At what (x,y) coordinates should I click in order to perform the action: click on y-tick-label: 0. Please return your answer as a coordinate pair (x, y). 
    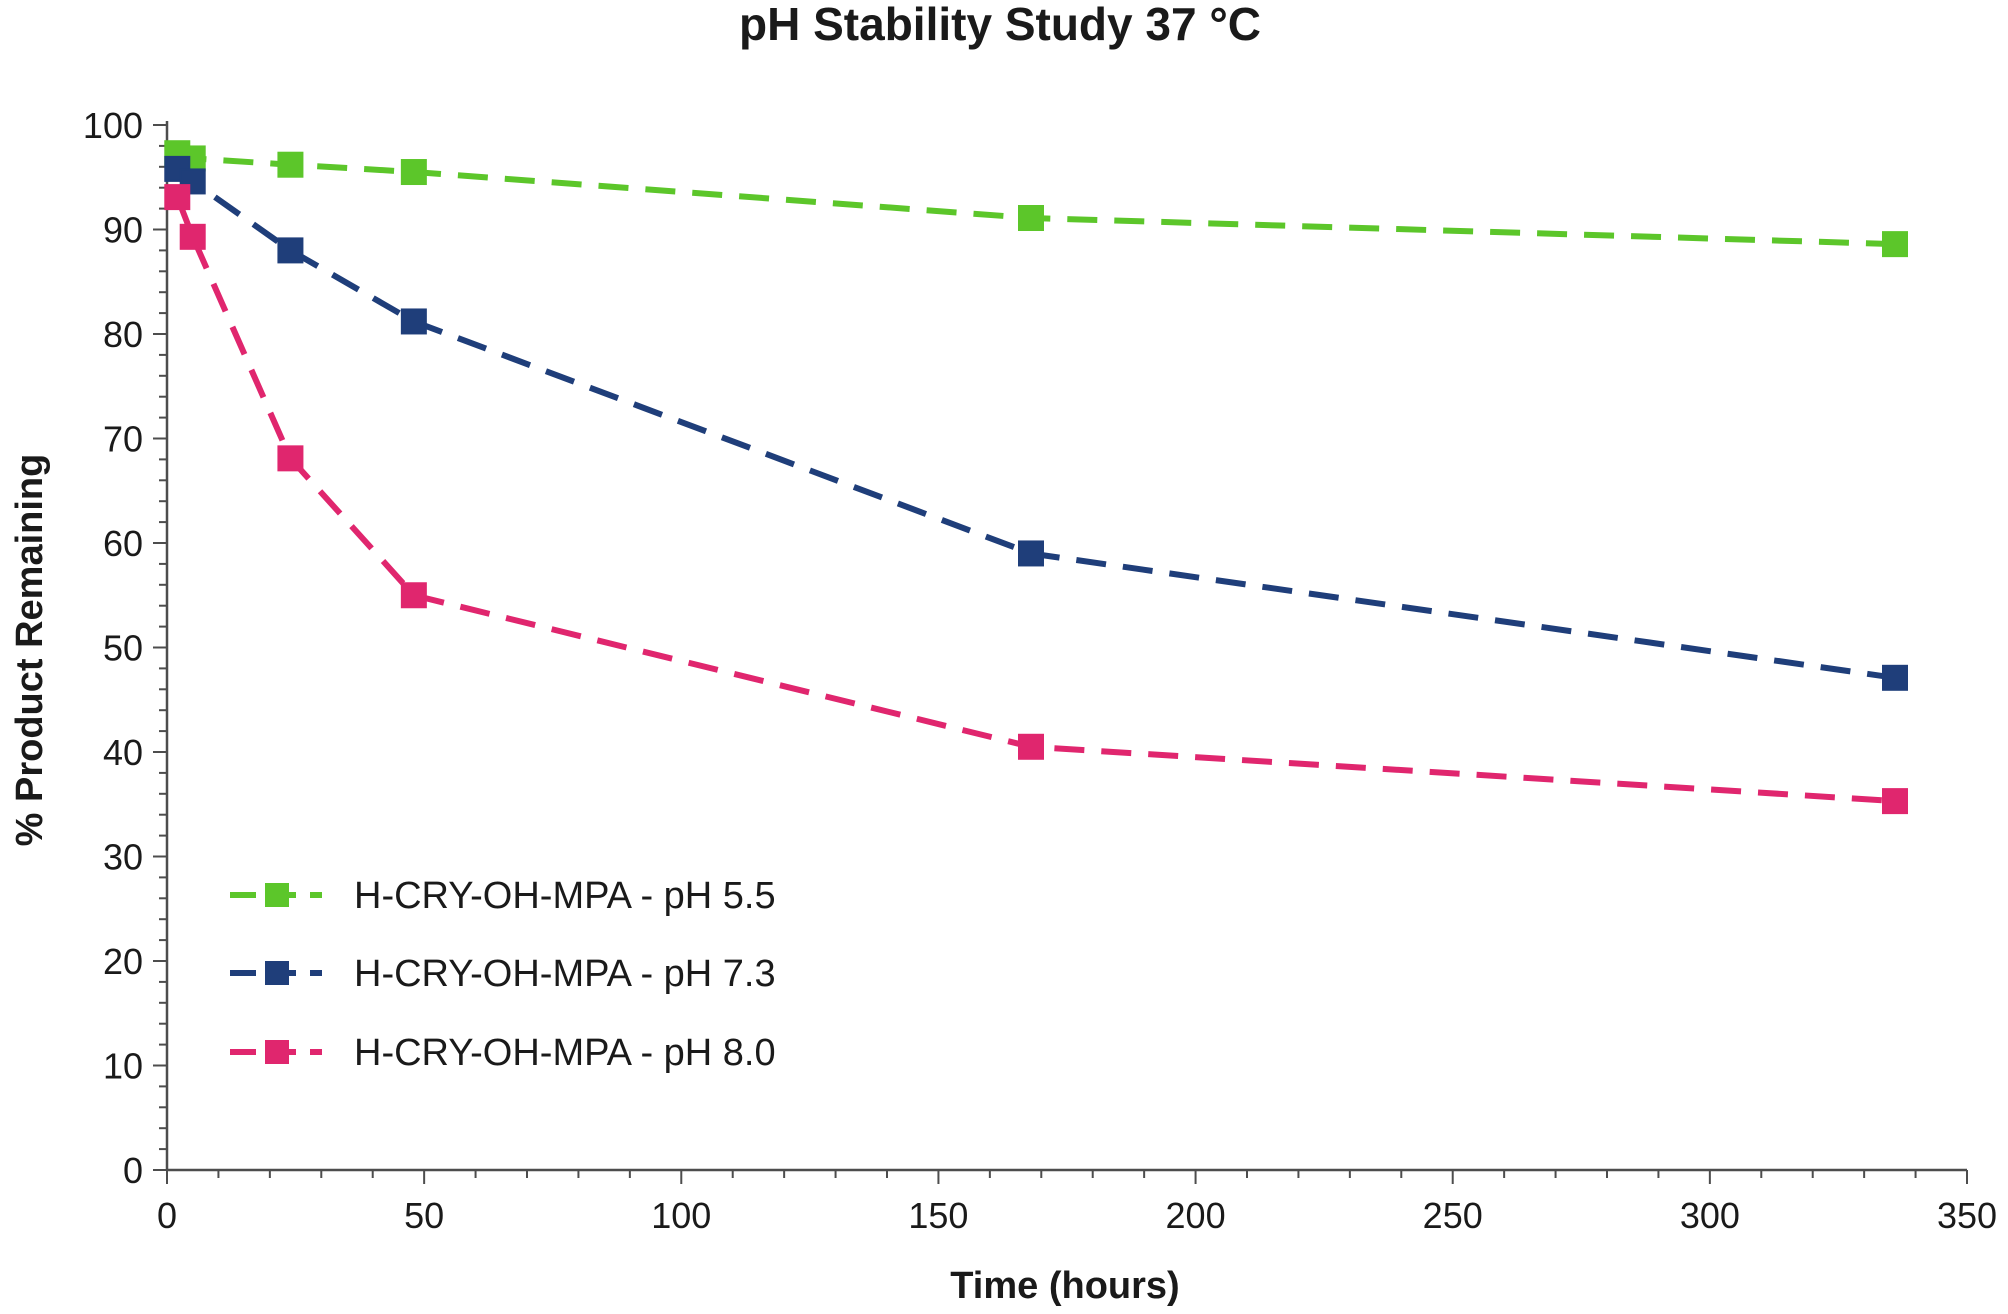
    Looking at the image, I should click on (133, 1170).